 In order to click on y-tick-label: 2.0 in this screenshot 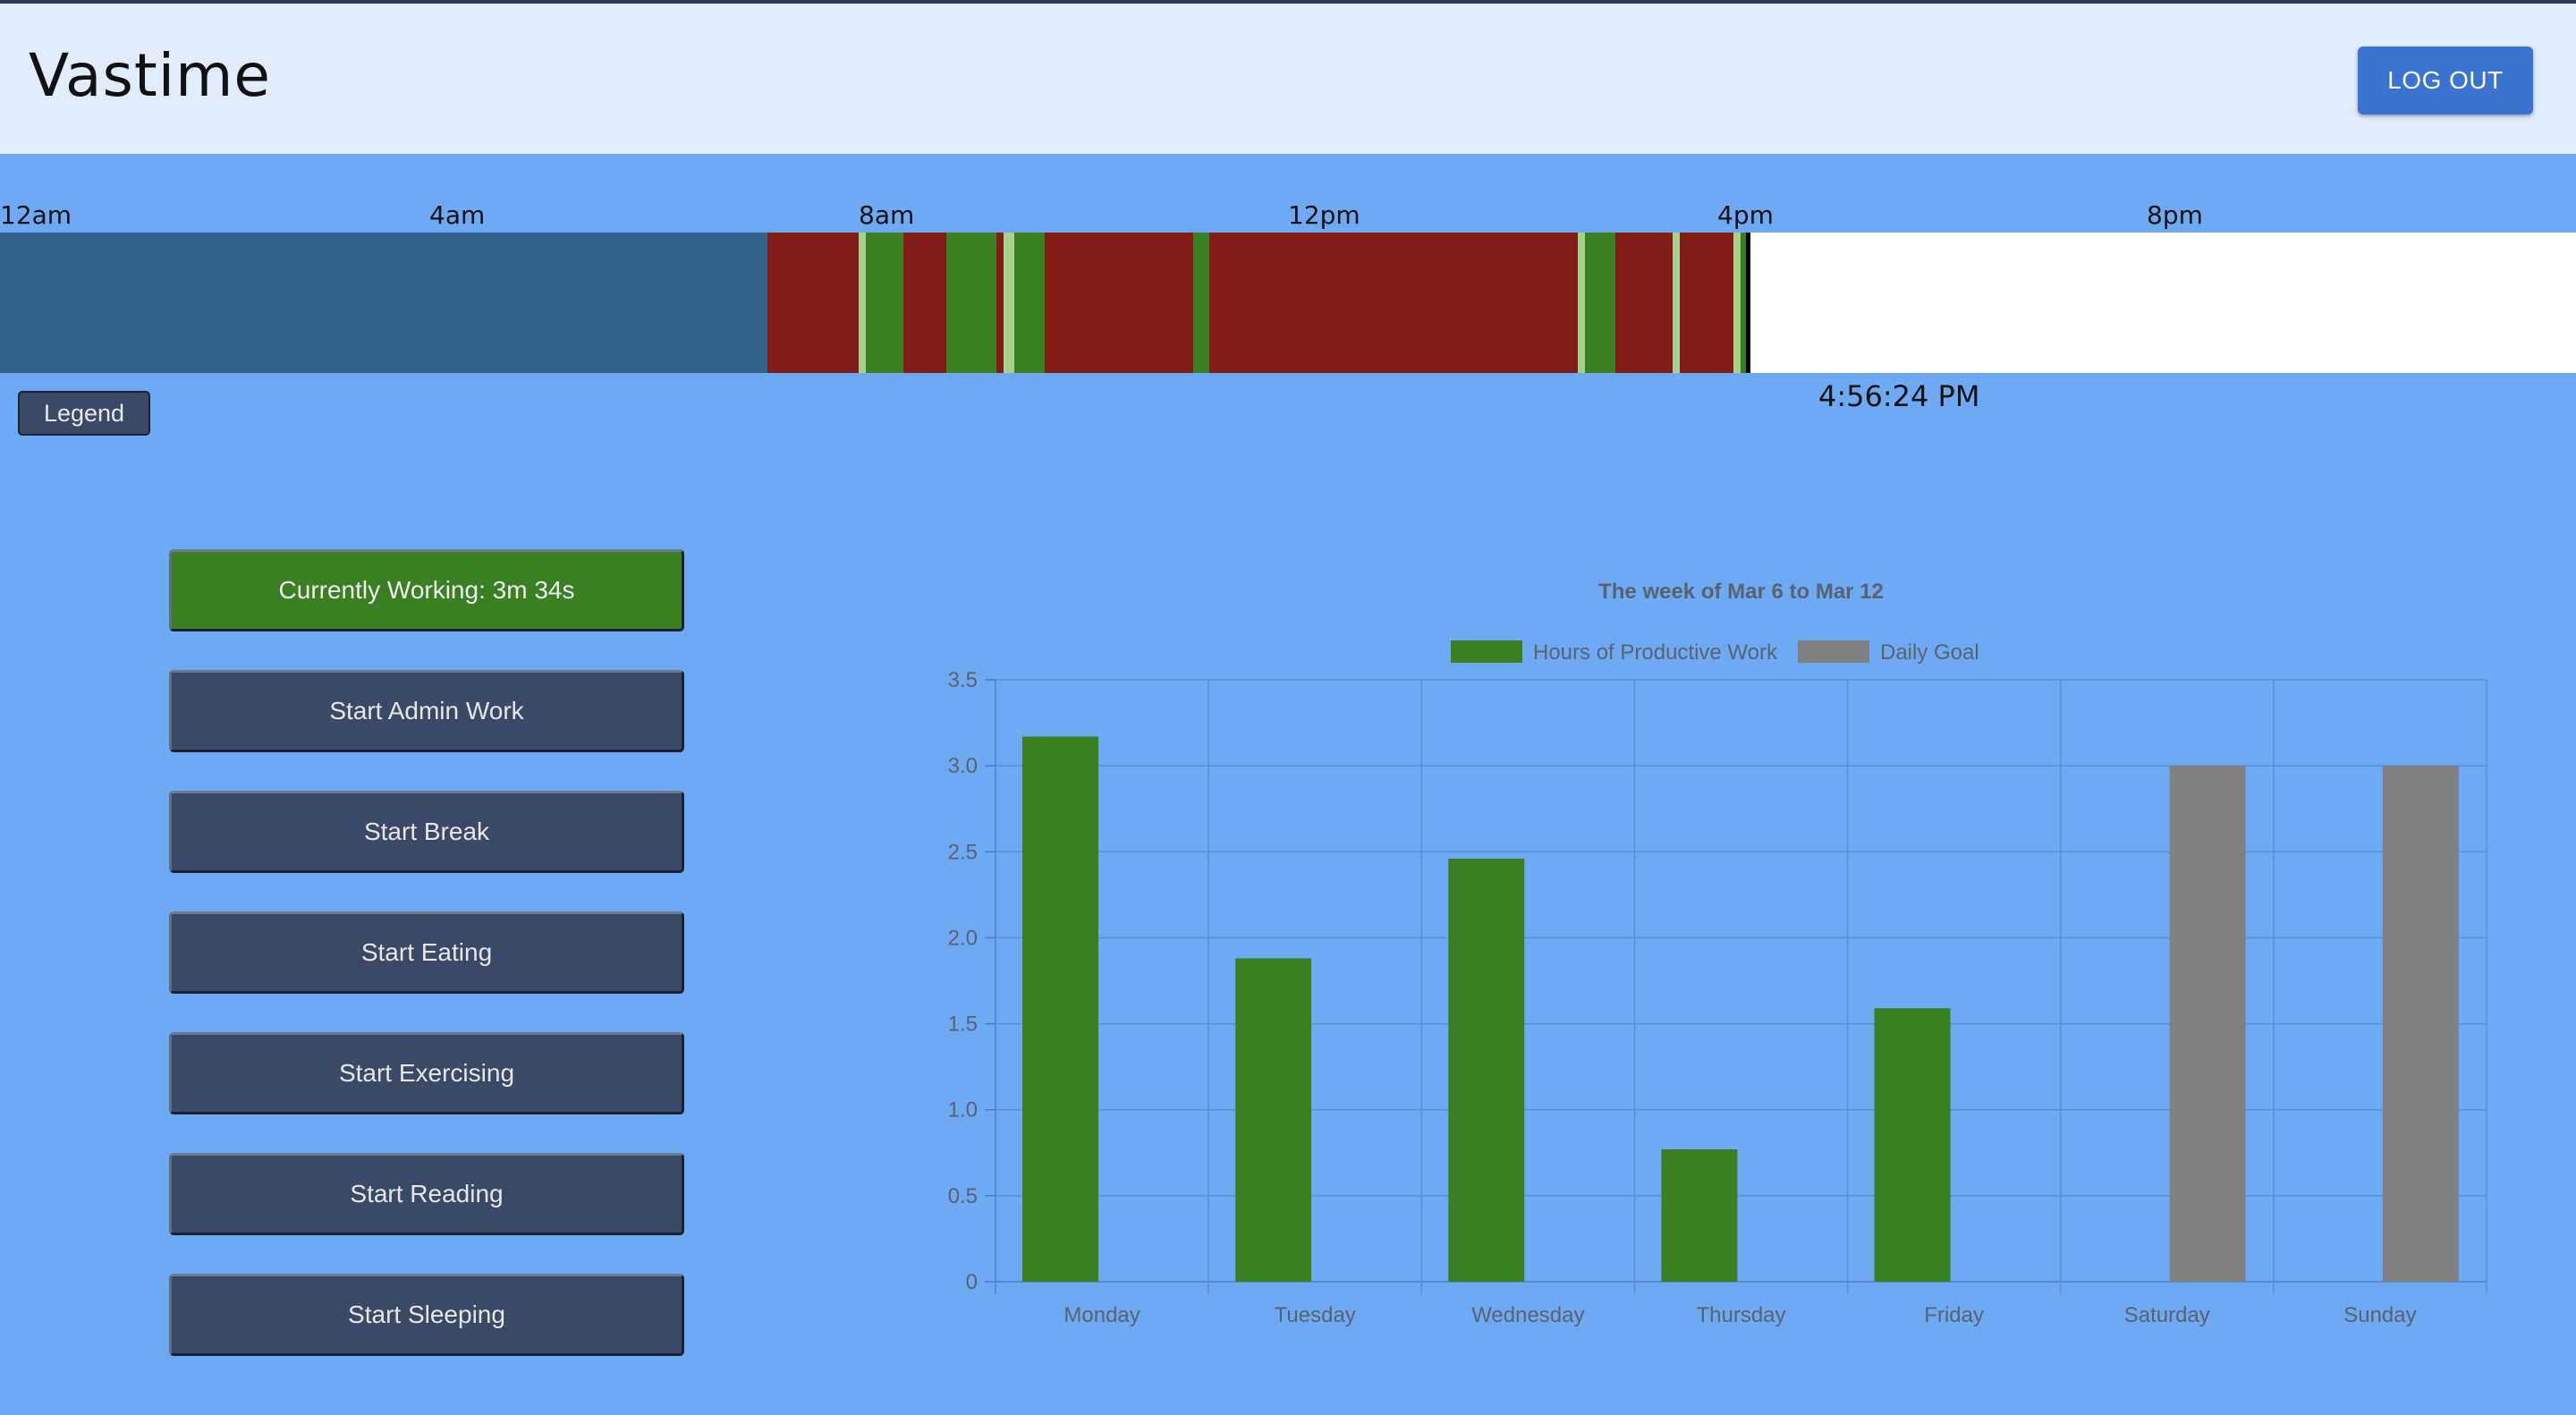, I will do `click(963, 938)`.